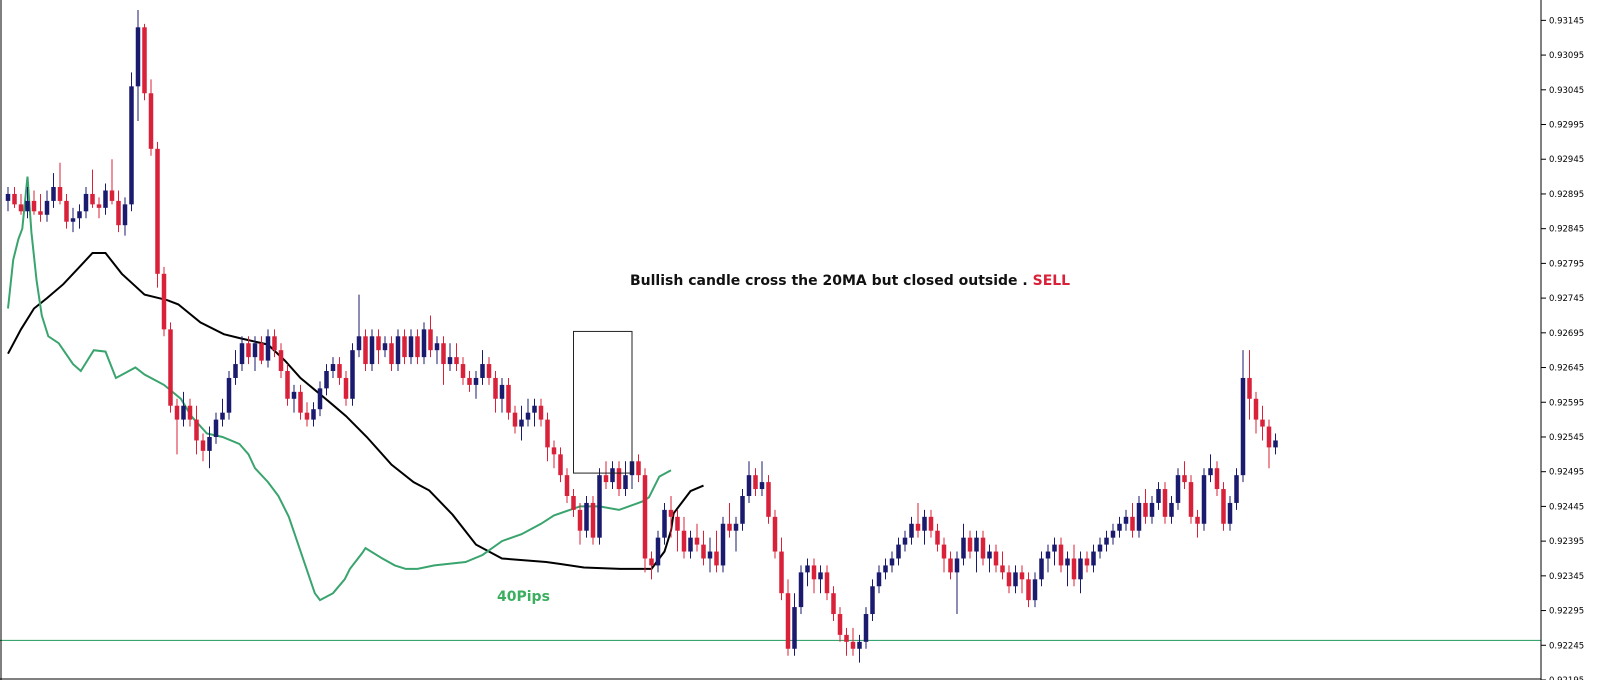 Image resolution: width=1598 pixels, height=680 pixels. Describe the element at coordinates (1566, 577) in the screenshot. I see `price-tick-label: 0.92345` at that location.